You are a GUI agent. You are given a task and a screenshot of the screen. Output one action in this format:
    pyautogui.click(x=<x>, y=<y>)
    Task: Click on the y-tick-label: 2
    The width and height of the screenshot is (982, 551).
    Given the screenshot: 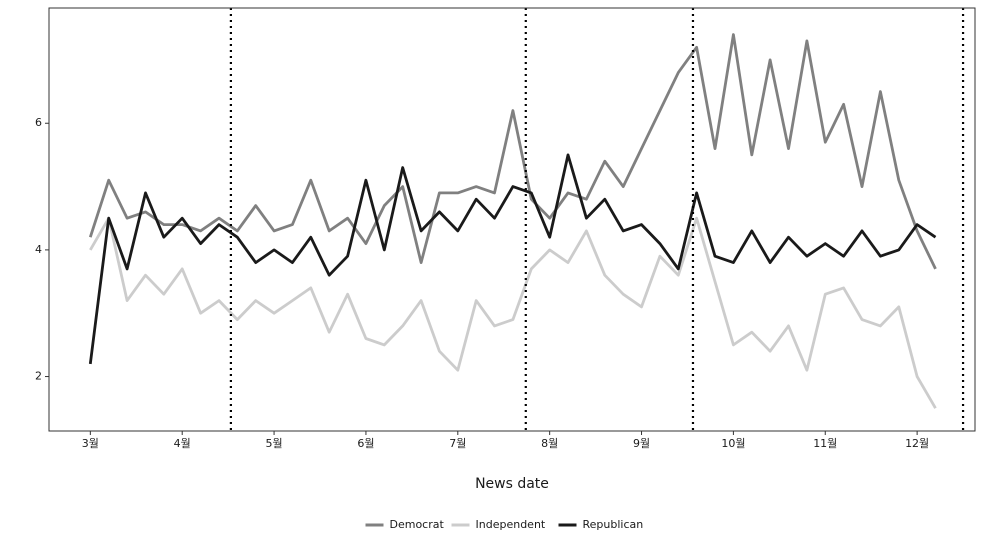 What is the action you would take?
    pyautogui.click(x=38, y=376)
    